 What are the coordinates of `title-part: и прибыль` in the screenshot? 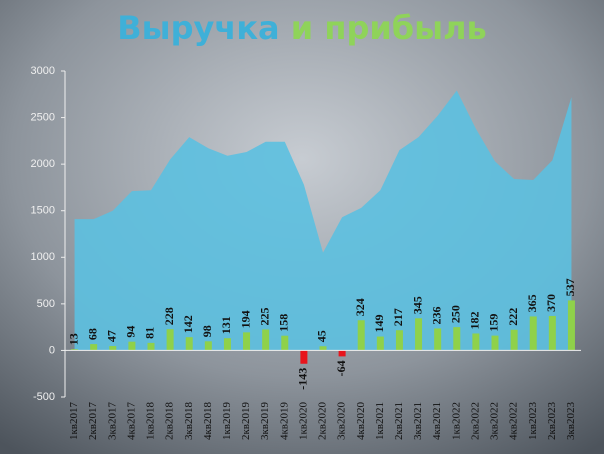 It's located at (389, 28).